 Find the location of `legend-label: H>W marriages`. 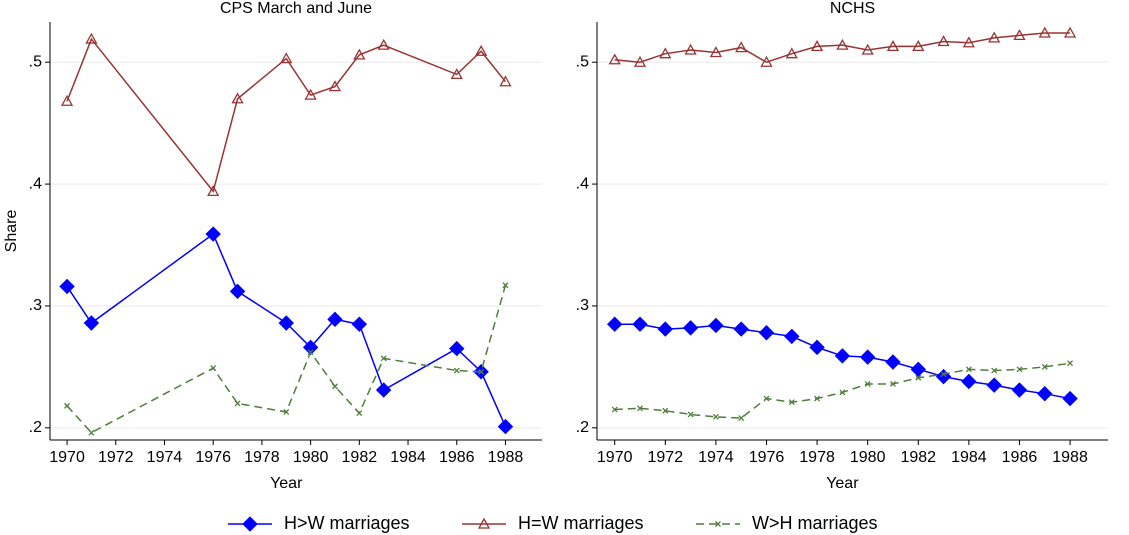

legend-label: H>W marriages is located at coordinates (347, 523).